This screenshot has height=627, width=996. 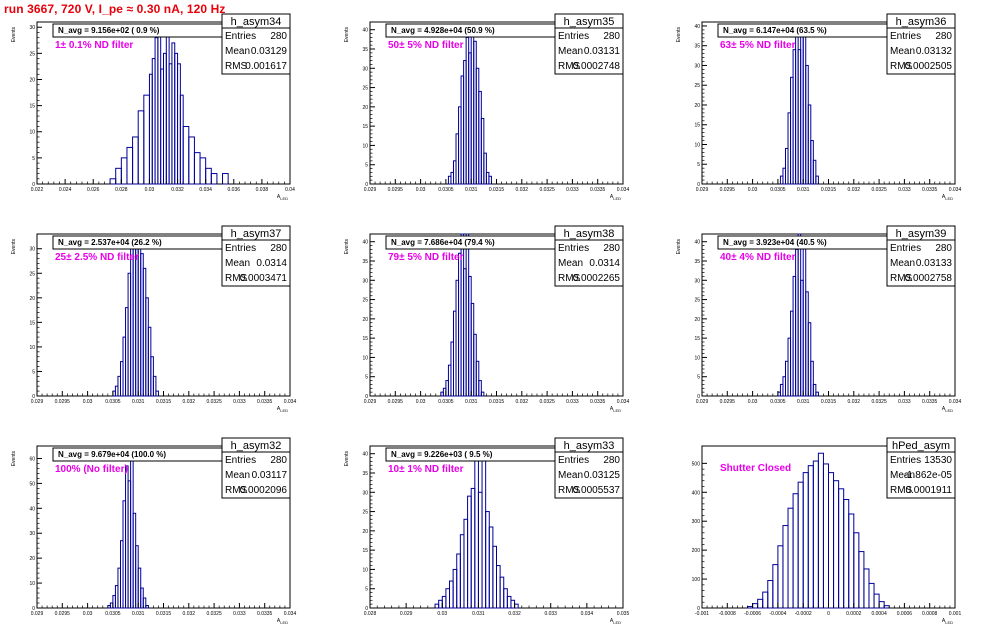 I want to click on stats-value: 0.03117, so click(x=270, y=475).